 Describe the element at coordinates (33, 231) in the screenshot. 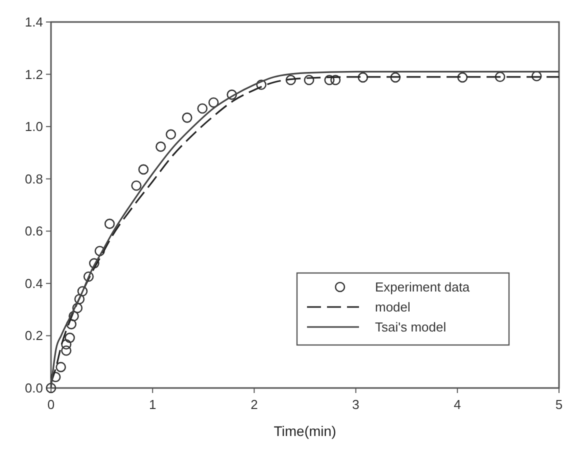

I see `y-tick-label: 0.6` at that location.